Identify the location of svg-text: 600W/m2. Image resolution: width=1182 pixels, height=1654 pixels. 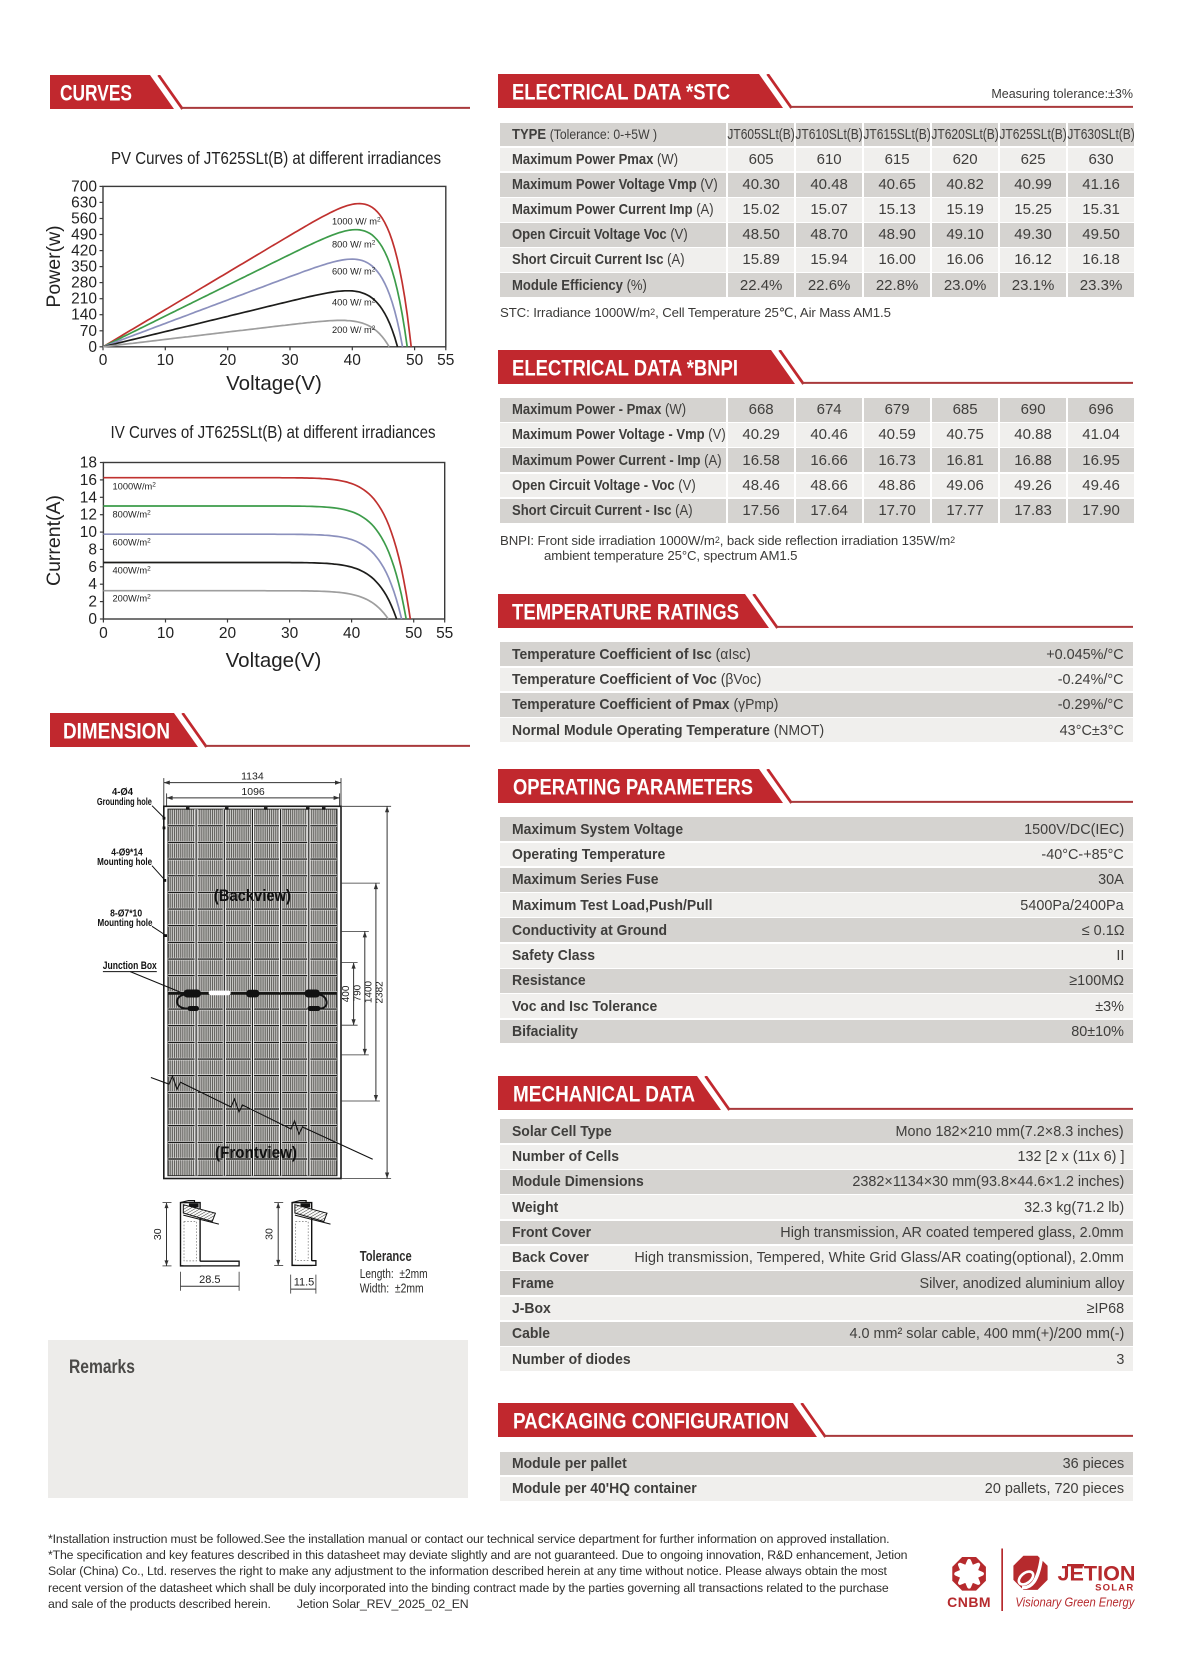
(132, 543).